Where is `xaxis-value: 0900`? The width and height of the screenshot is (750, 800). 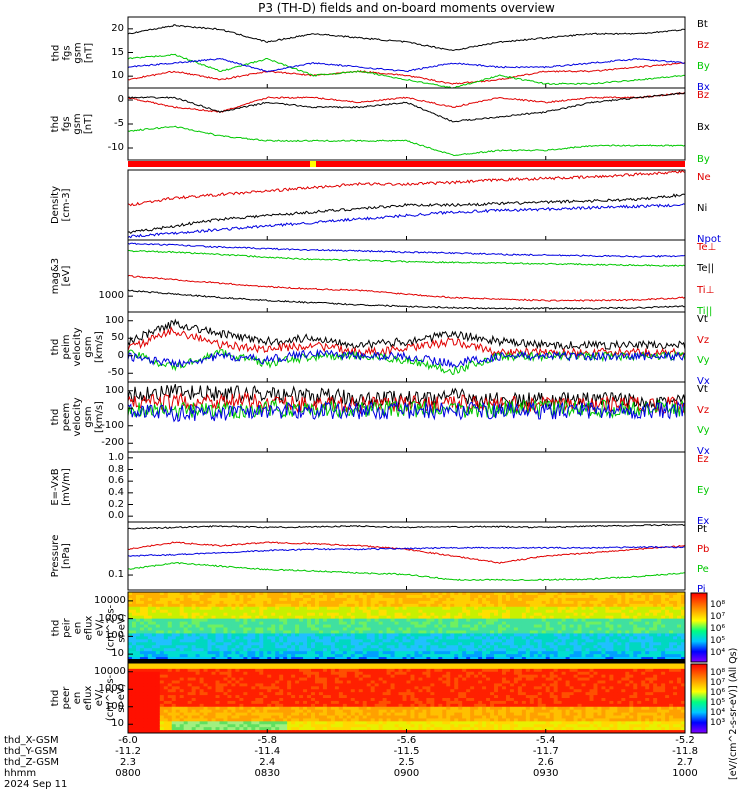
xaxis-value: 0900 is located at coordinates (406, 773).